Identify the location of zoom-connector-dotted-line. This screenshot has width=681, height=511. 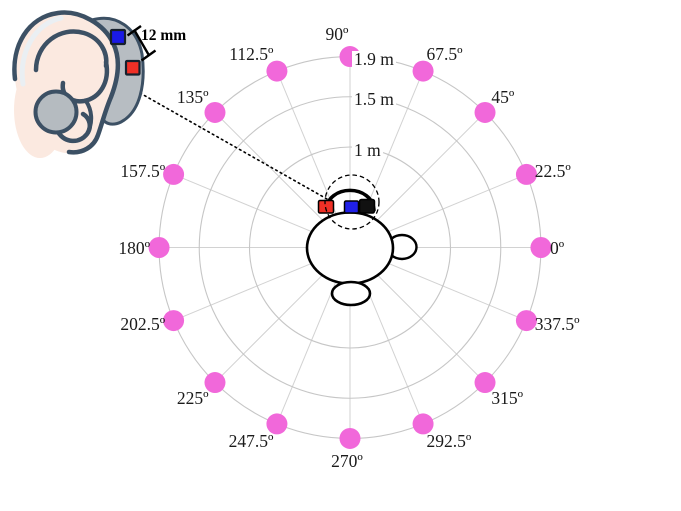
(233, 146).